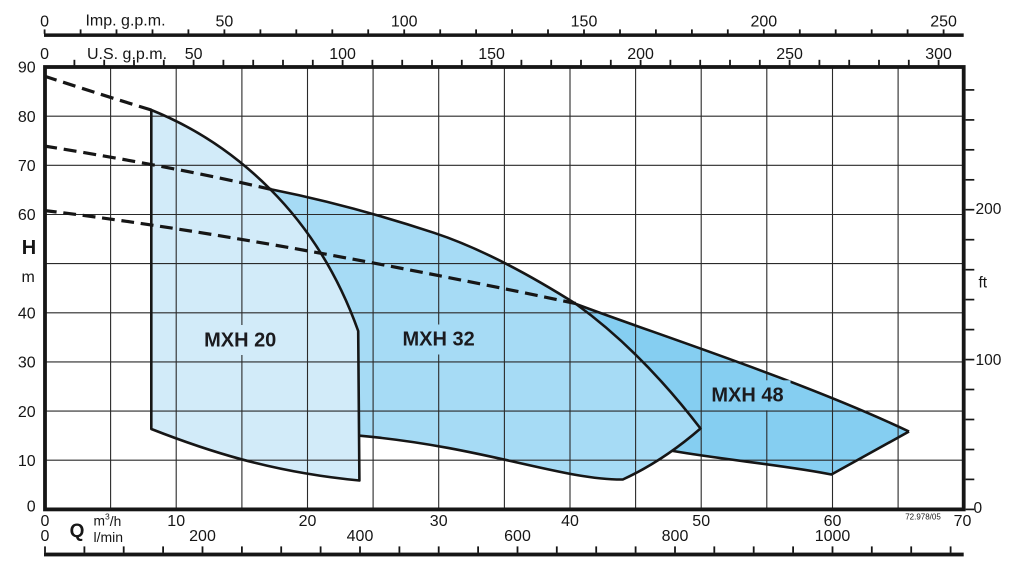 The width and height of the screenshot is (1015, 580). What do you see at coordinates (77, 531) in the screenshot?
I see `svg-text: Q` at bounding box center [77, 531].